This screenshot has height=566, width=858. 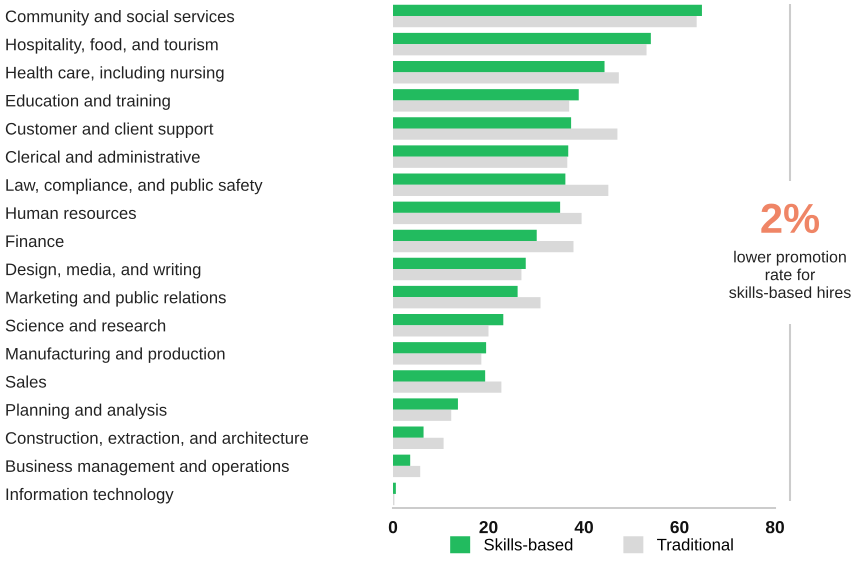 What do you see at coordinates (775, 527) in the screenshot?
I see `x-tick-label: 80` at bounding box center [775, 527].